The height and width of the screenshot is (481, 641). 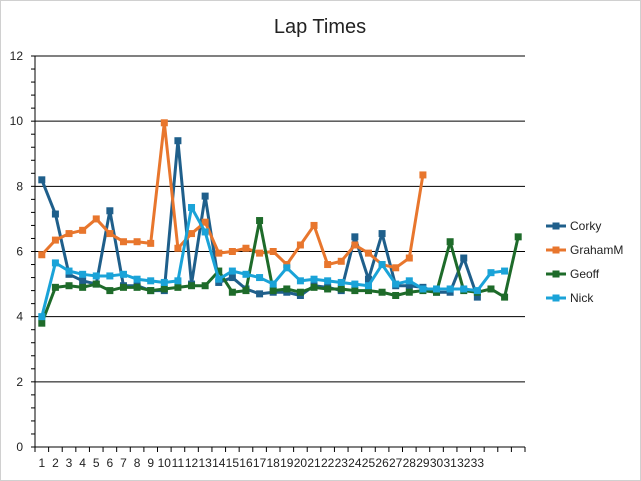 I want to click on x-tick-label: 17, so click(x=260, y=463).